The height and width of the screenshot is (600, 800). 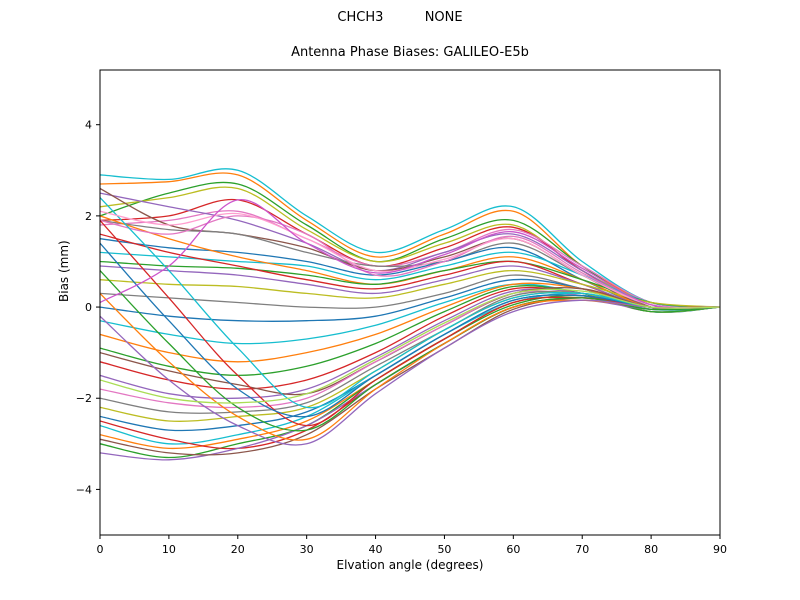 What do you see at coordinates (84, 398) in the screenshot?
I see `y-tick-label: −2` at bounding box center [84, 398].